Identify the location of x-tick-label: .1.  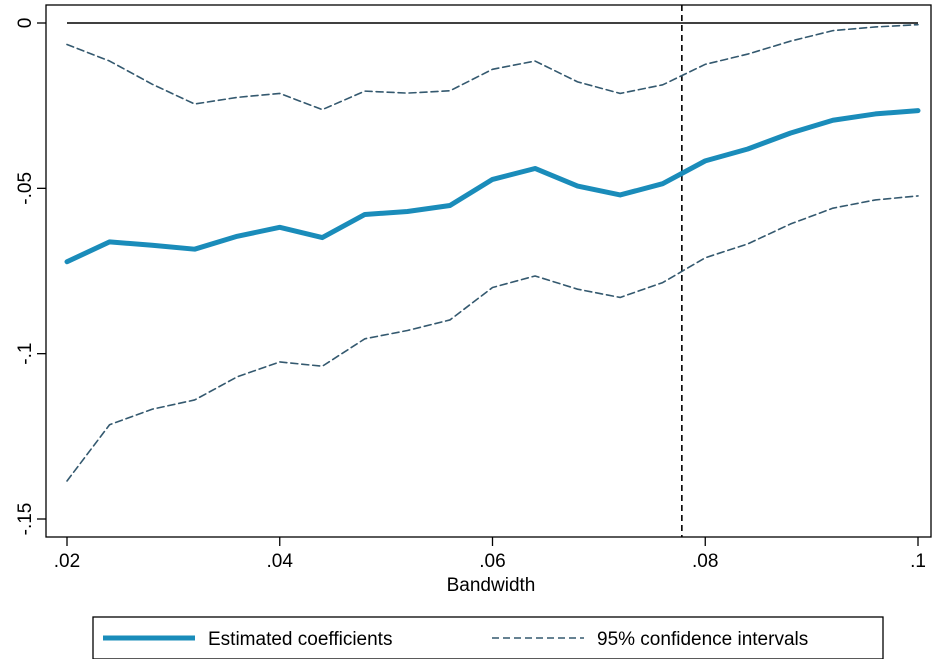
(918, 561).